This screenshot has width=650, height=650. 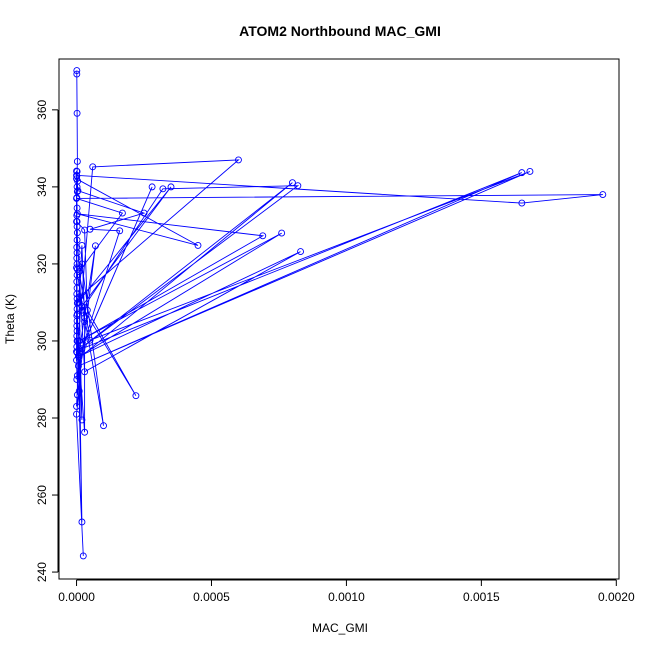 What do you see at coordinates (42, 110) in the screenshot?
I see `y-tick-label: 360` at bounding box center [42, 110].